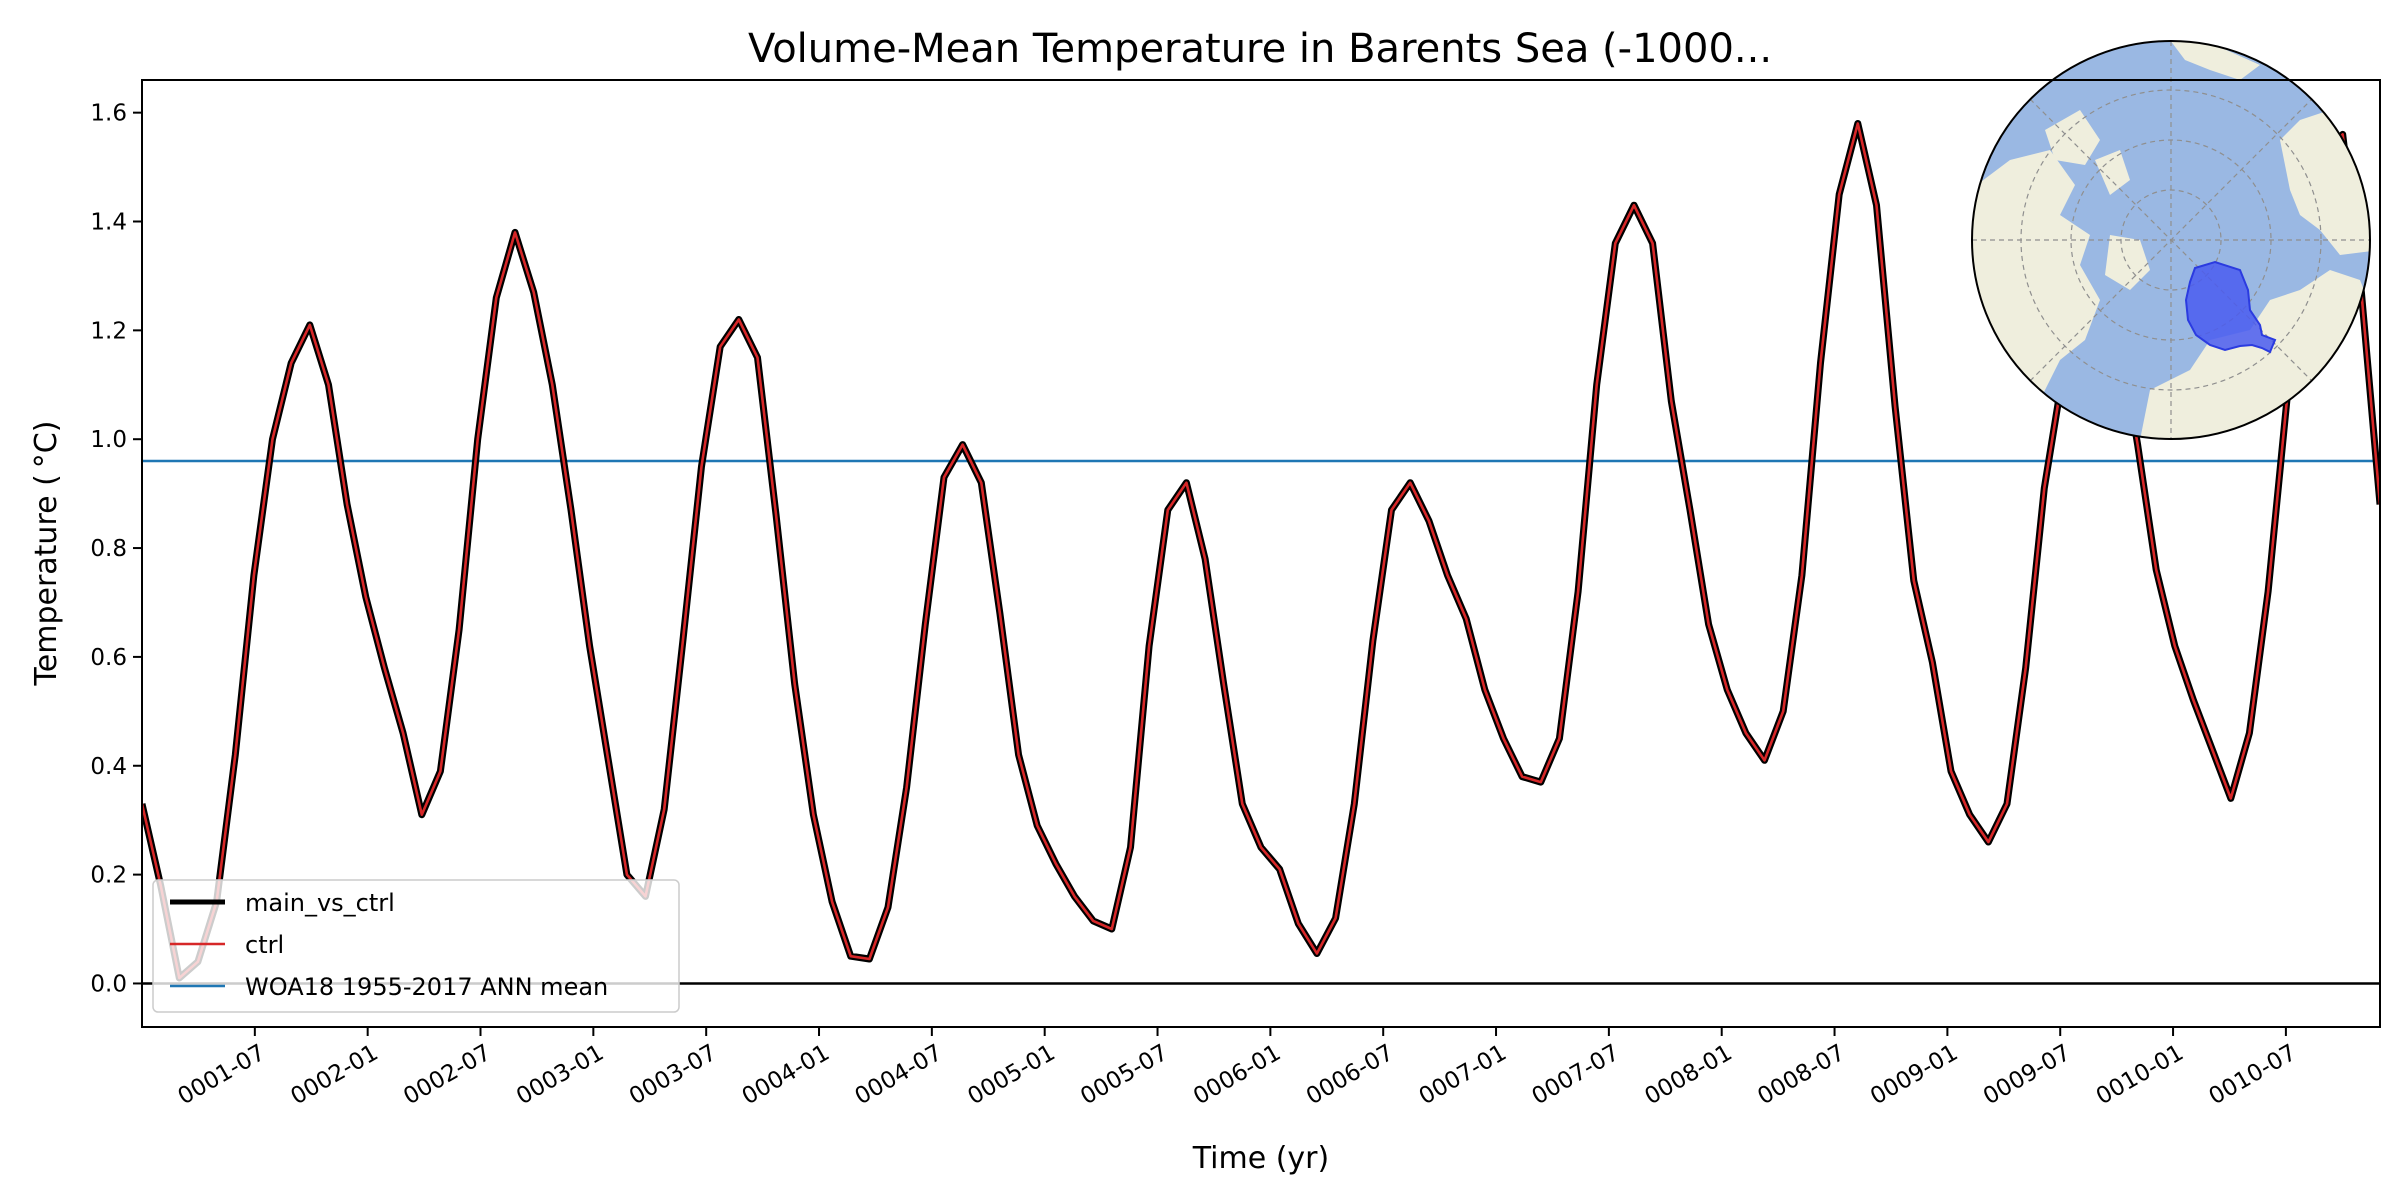 The height and width of the screenshot is (1200, 2400). What do you see at coordinates (108, 114) in the screenshot?
I see `y-tick-label: 1.6` at bounding box center [108, 114].